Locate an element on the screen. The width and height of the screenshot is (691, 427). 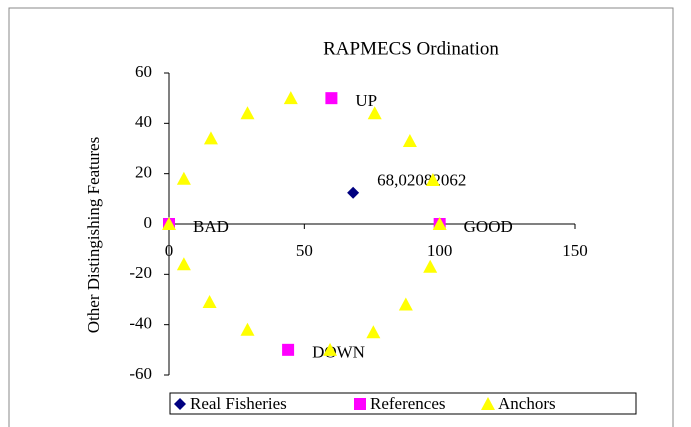
point-label: DOWN is located at coordinates (338, 352).